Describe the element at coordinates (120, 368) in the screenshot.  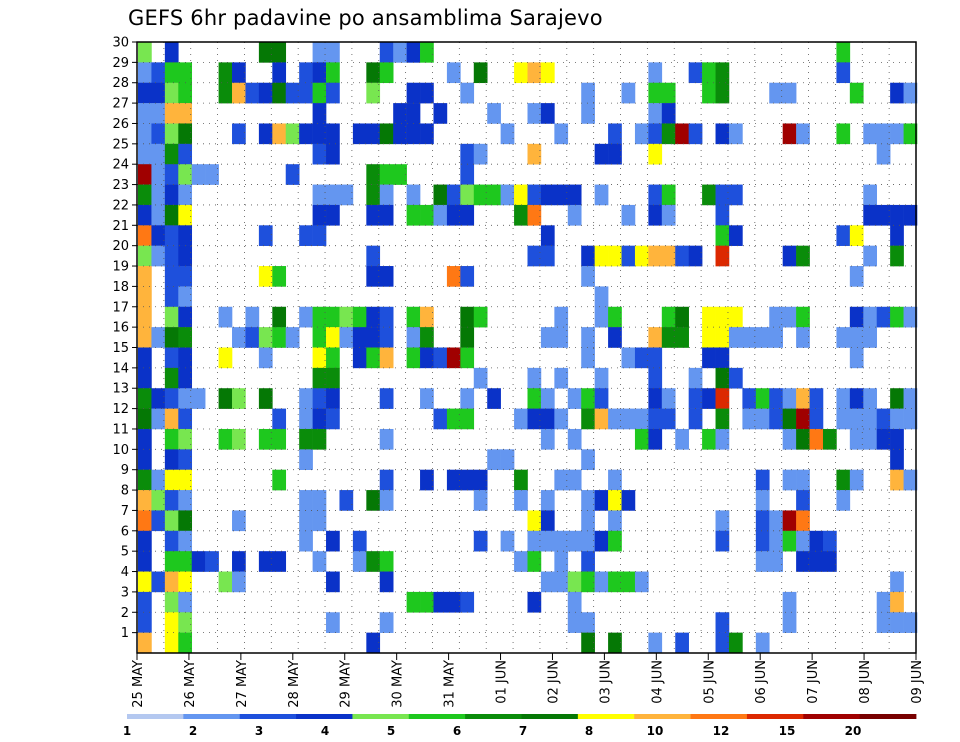
I see `y-tick-label: 14` at that location.